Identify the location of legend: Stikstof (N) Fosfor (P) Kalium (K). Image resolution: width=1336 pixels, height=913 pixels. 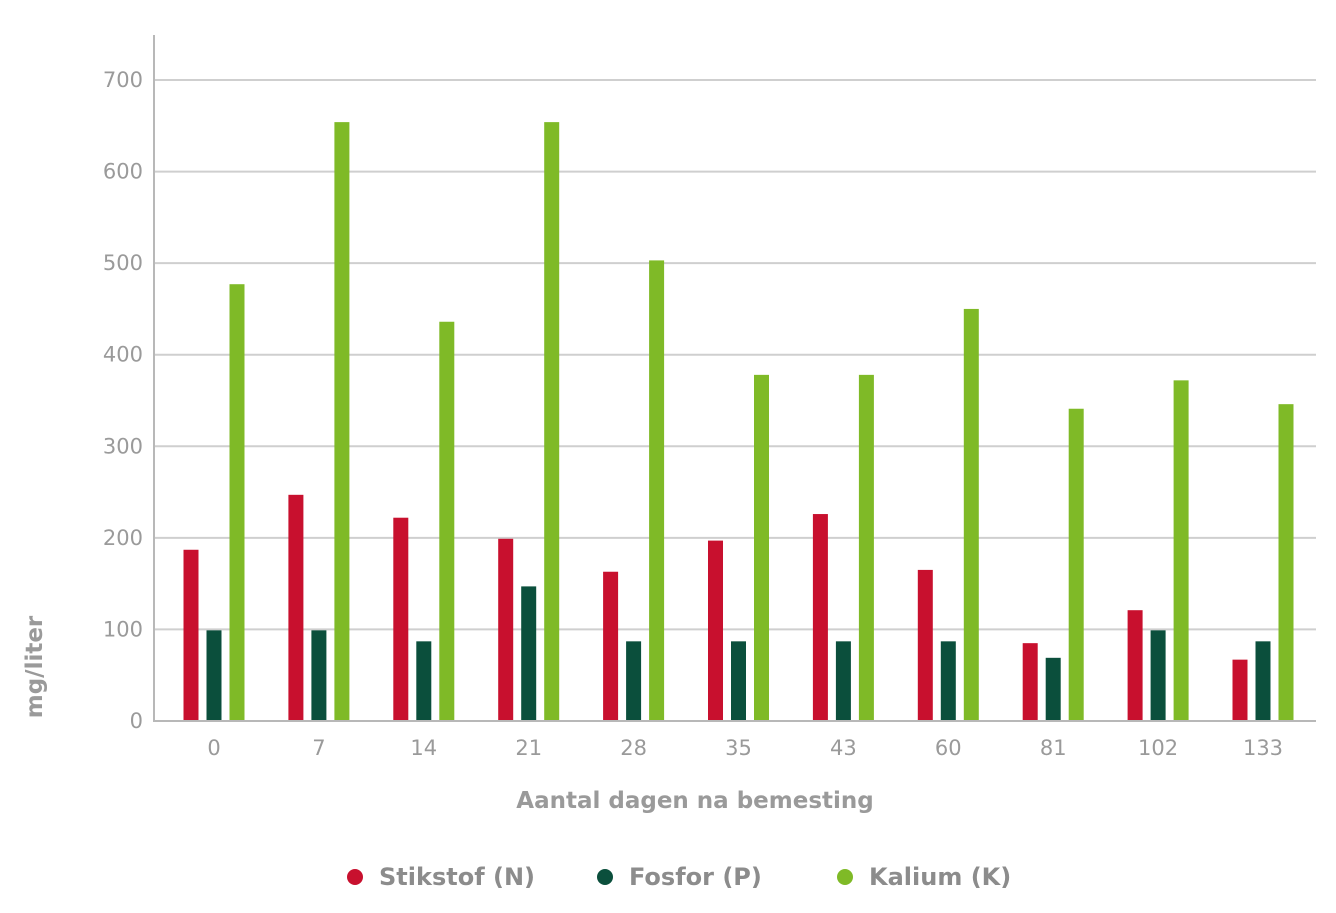
(679, 877).